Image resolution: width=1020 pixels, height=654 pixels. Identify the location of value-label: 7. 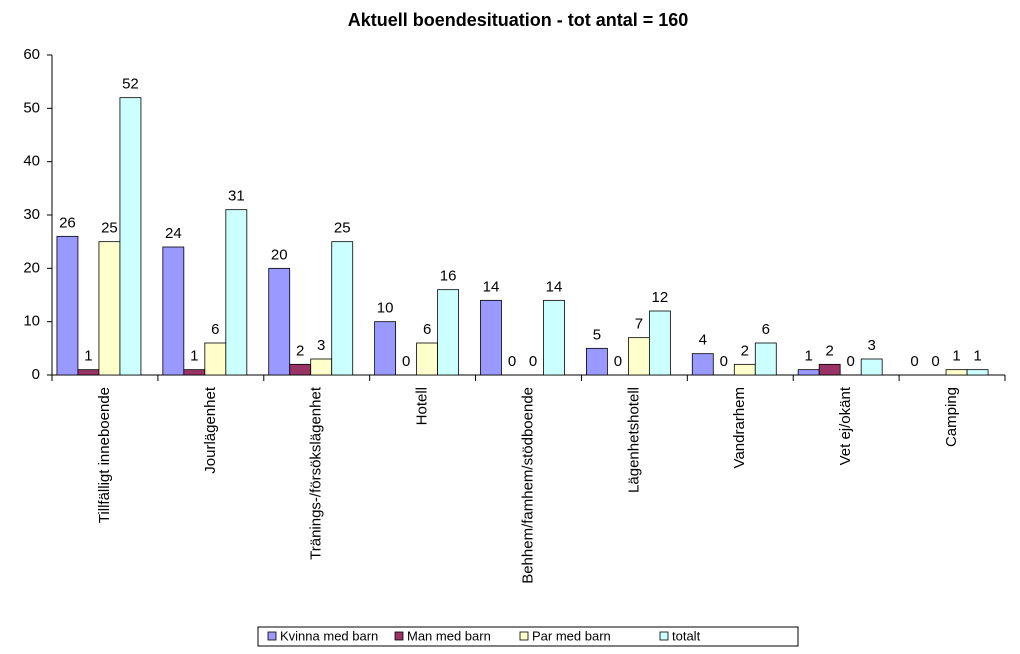
(639, 324).